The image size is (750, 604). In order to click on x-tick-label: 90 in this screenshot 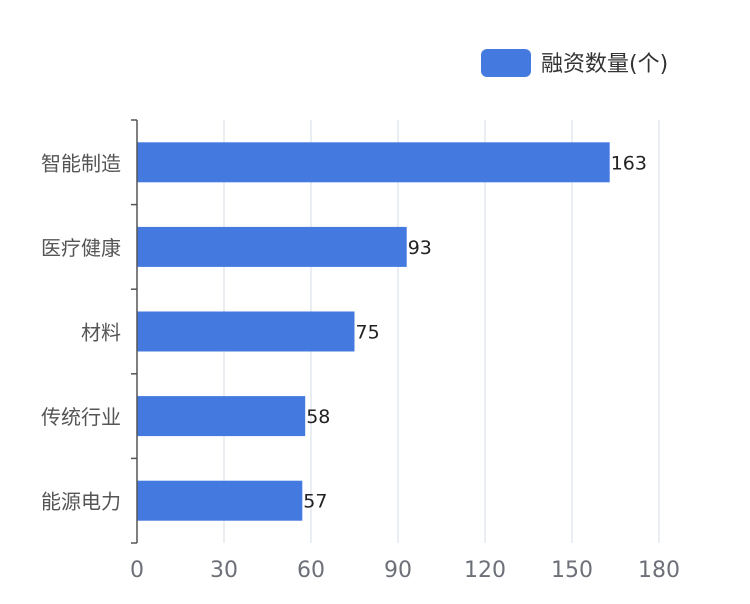, I will do `click(398, 570)`.